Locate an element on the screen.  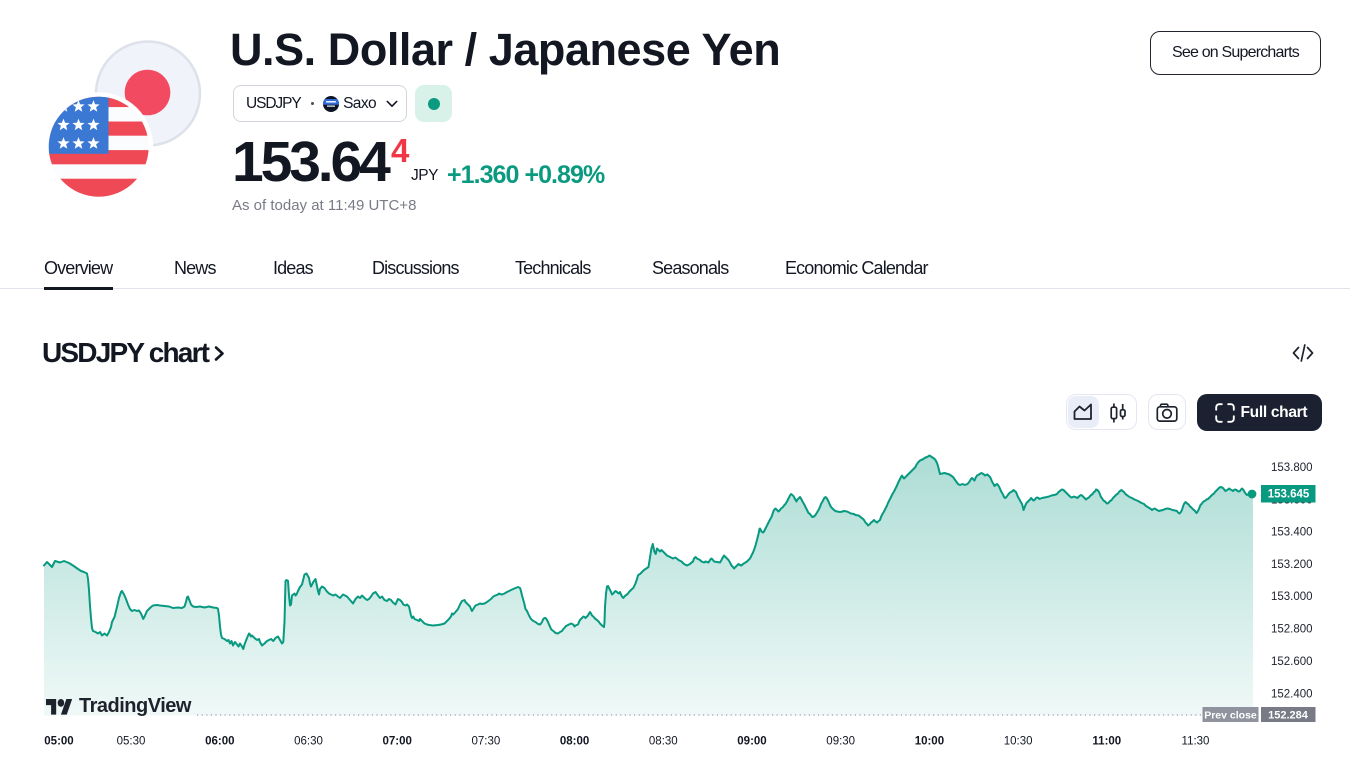
svg-text: Prev close is located at coordinates (1230, 715).